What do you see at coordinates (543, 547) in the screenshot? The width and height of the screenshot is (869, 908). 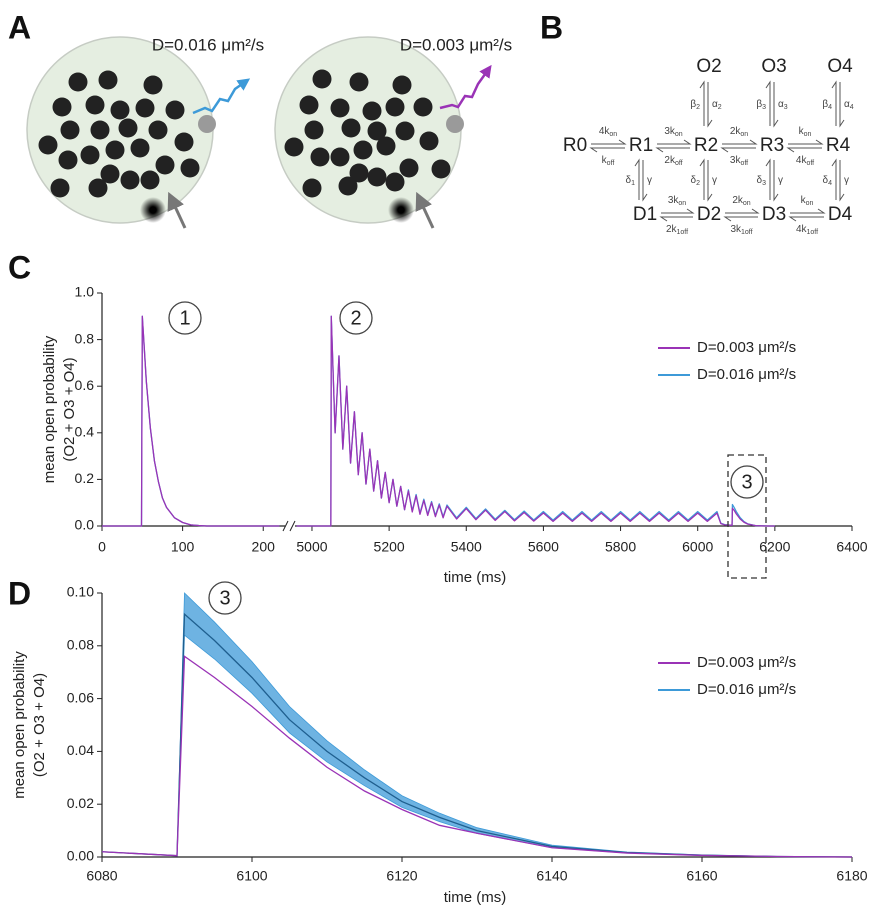 I see `x-tick-label: 5600` at bounding box center [543, 547].